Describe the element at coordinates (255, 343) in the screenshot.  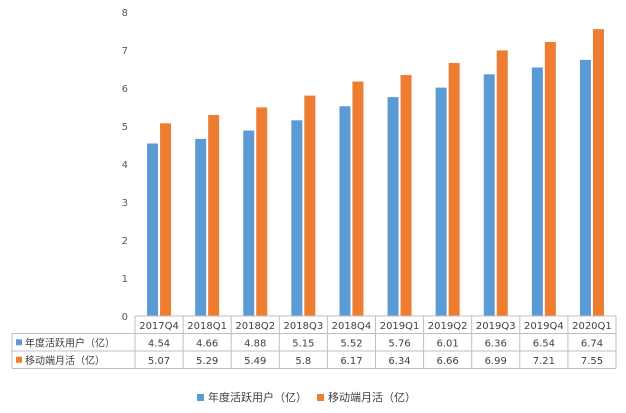
I see `data-label: 4.88` at that location.